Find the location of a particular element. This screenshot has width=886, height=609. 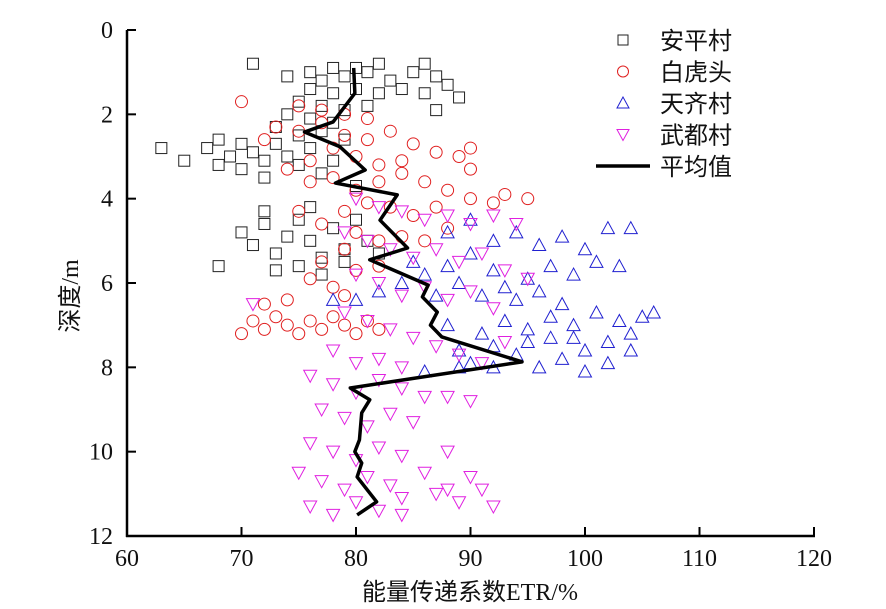

y-tick-label: 6 is located at coordinates (107, 284).